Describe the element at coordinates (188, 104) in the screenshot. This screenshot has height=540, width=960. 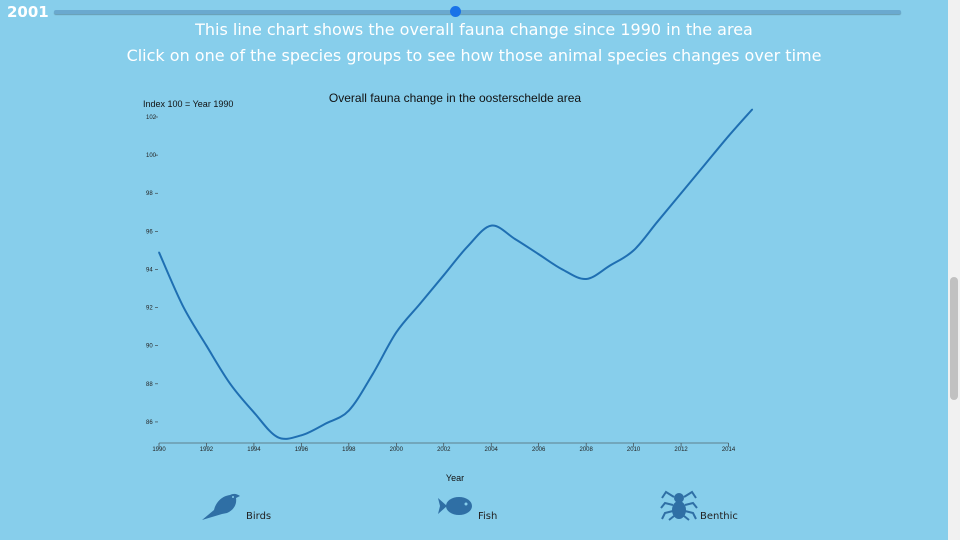
I see `y-axis-label: Index 100 = Year 1990` at that location.